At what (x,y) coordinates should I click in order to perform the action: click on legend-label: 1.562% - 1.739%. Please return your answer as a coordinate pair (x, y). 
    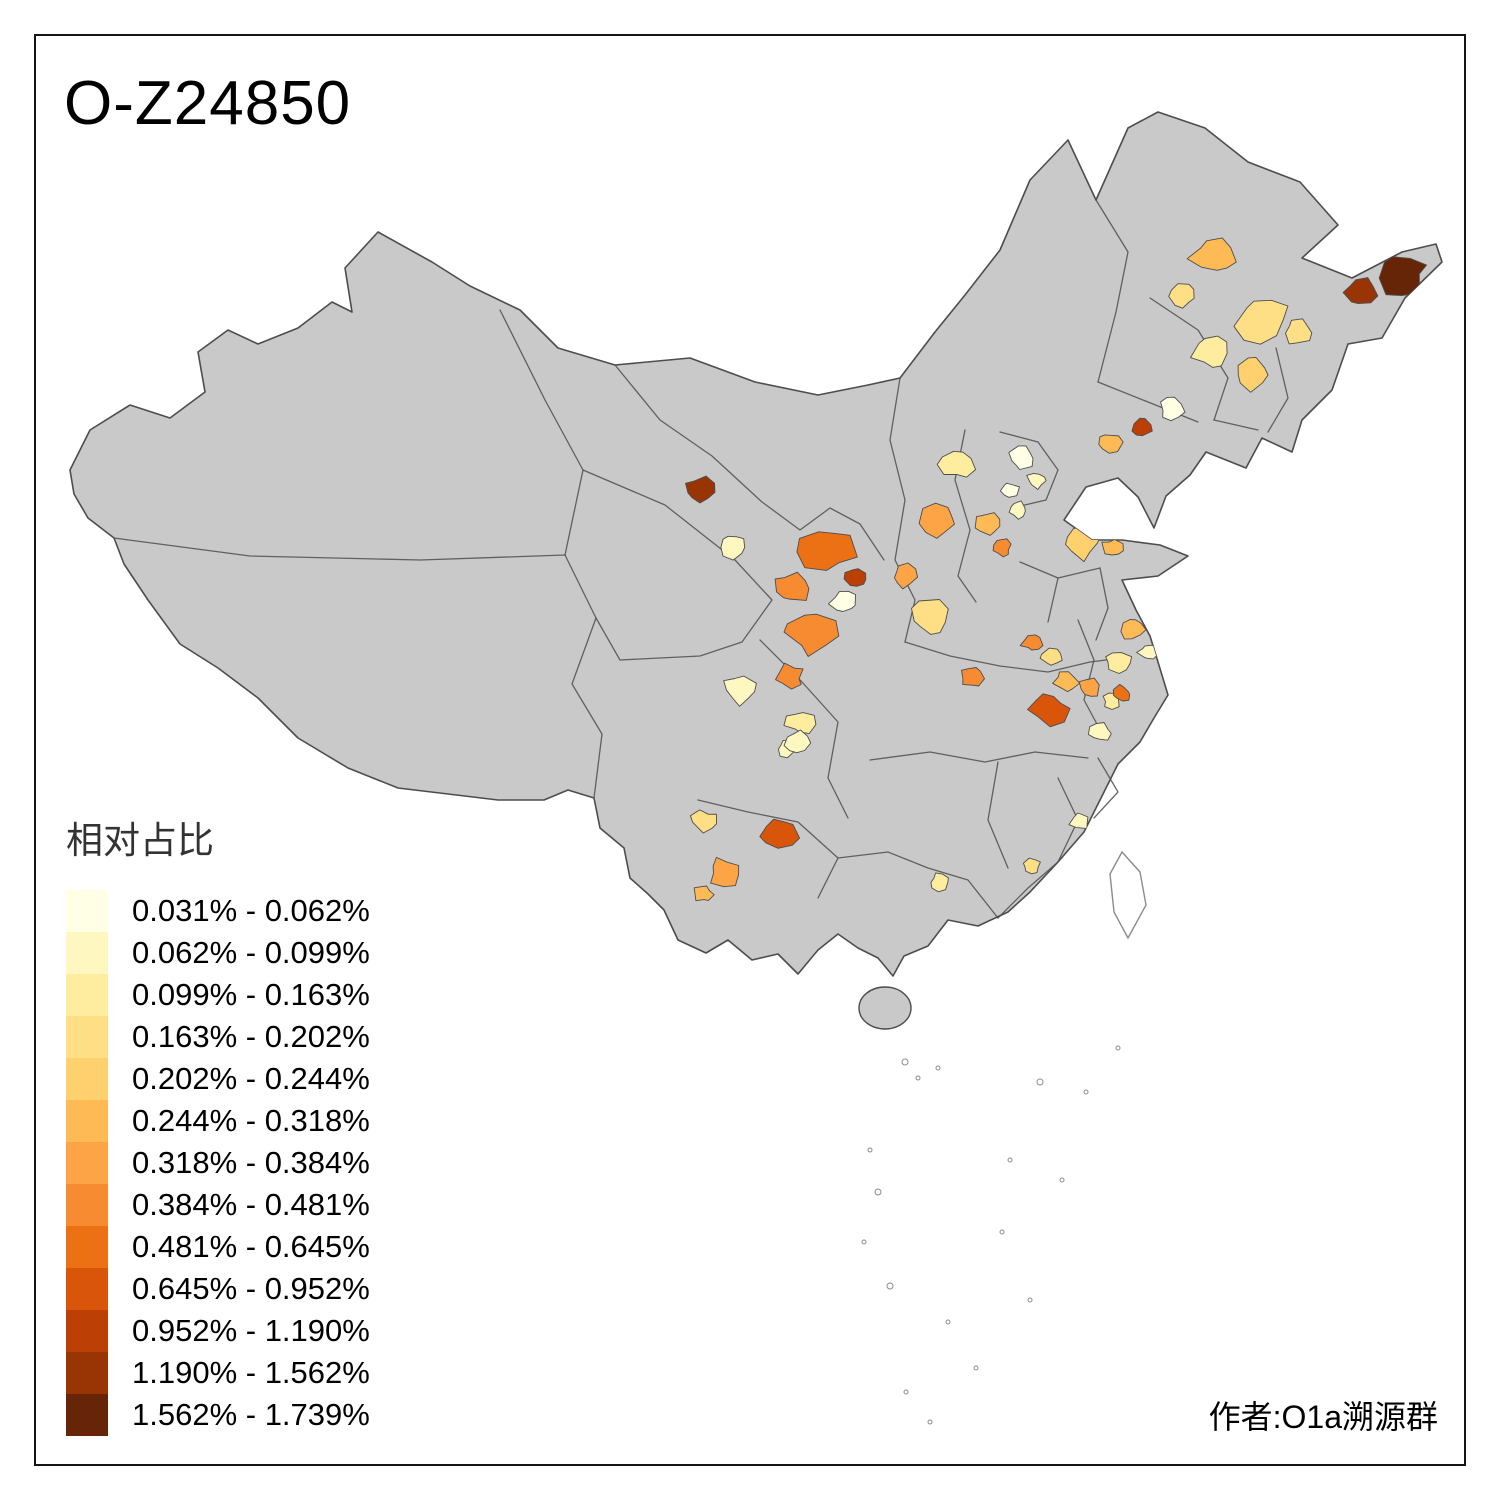
    Looking at the image, I should click on (251, 1414).